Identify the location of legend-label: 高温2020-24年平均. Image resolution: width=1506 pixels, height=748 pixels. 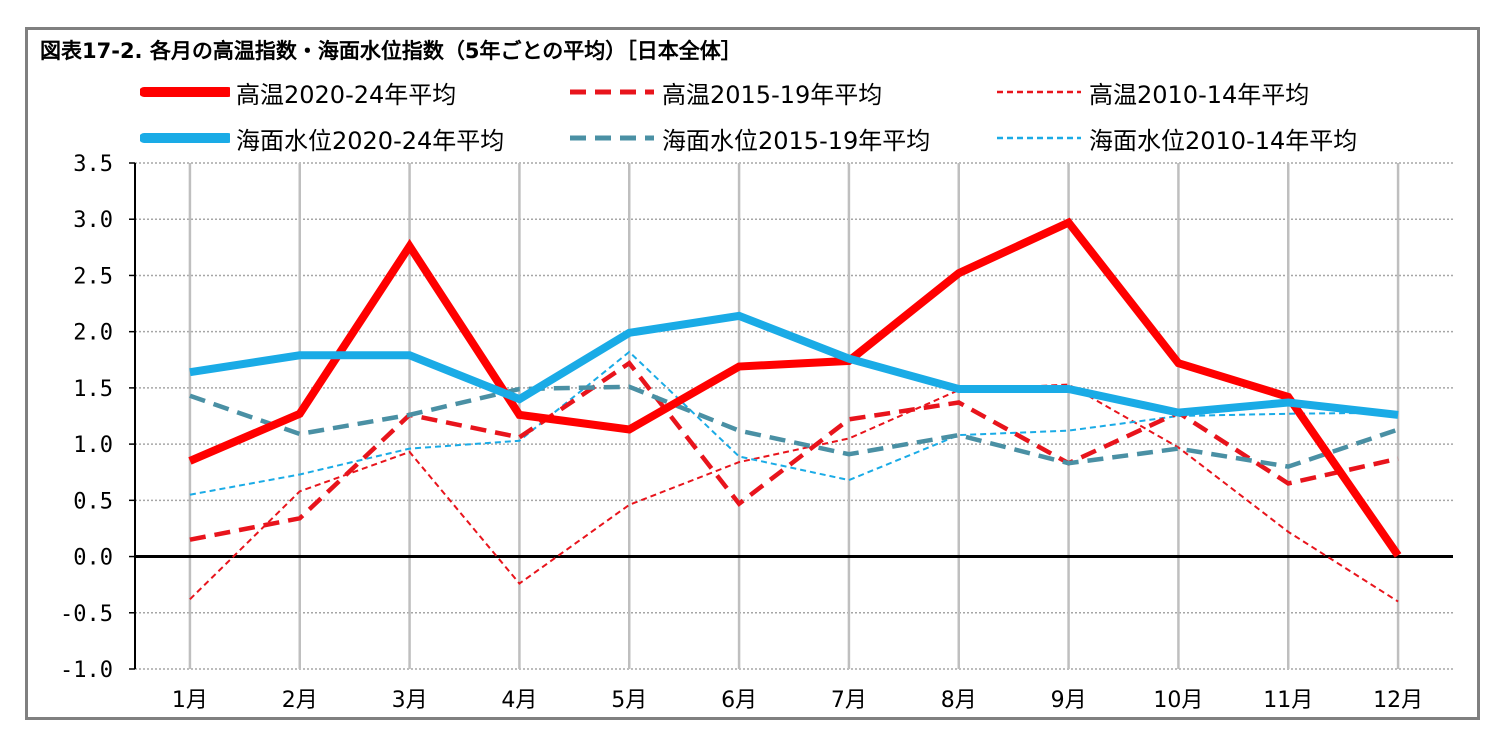
(346, 94).